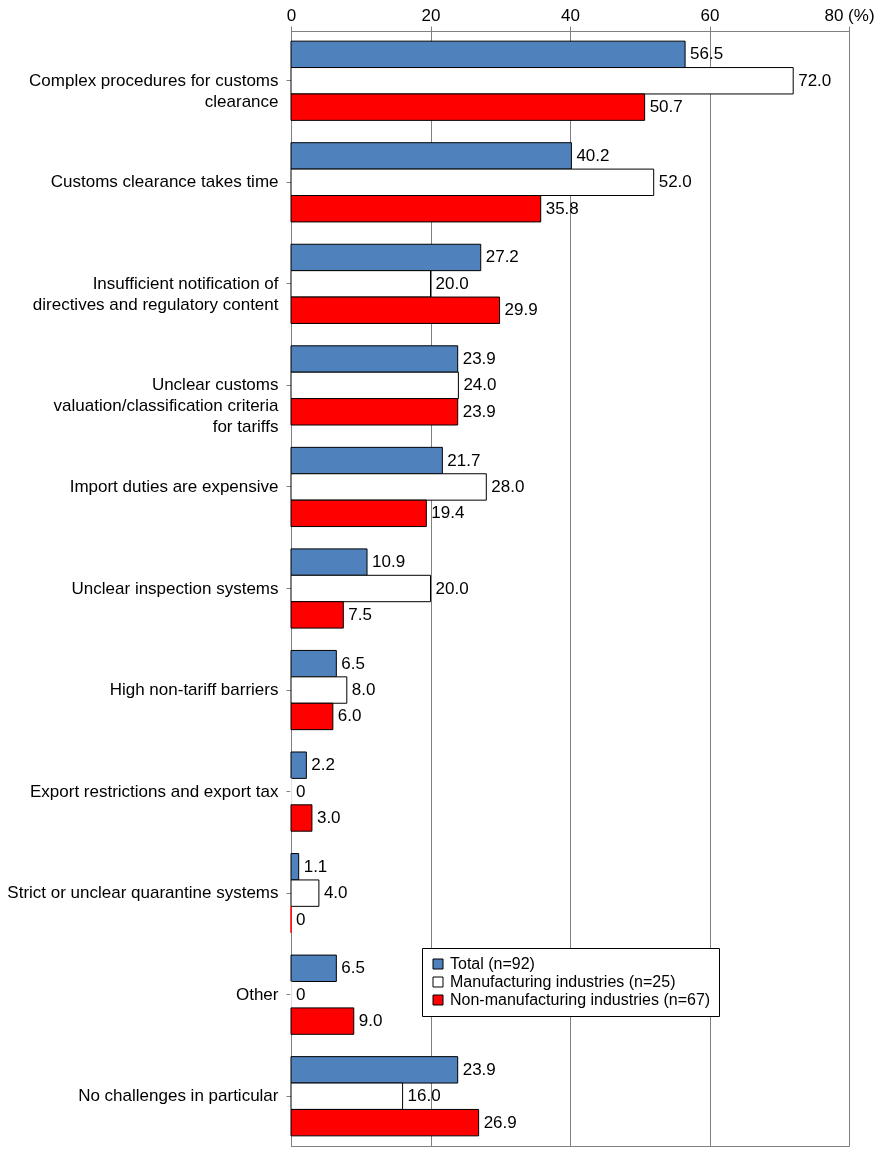 The height and width of the screenshot is (1154, 885). Describe the element at coordinates (570, 15) in the screenshot. I see `x-tick-label: 40` at that location.